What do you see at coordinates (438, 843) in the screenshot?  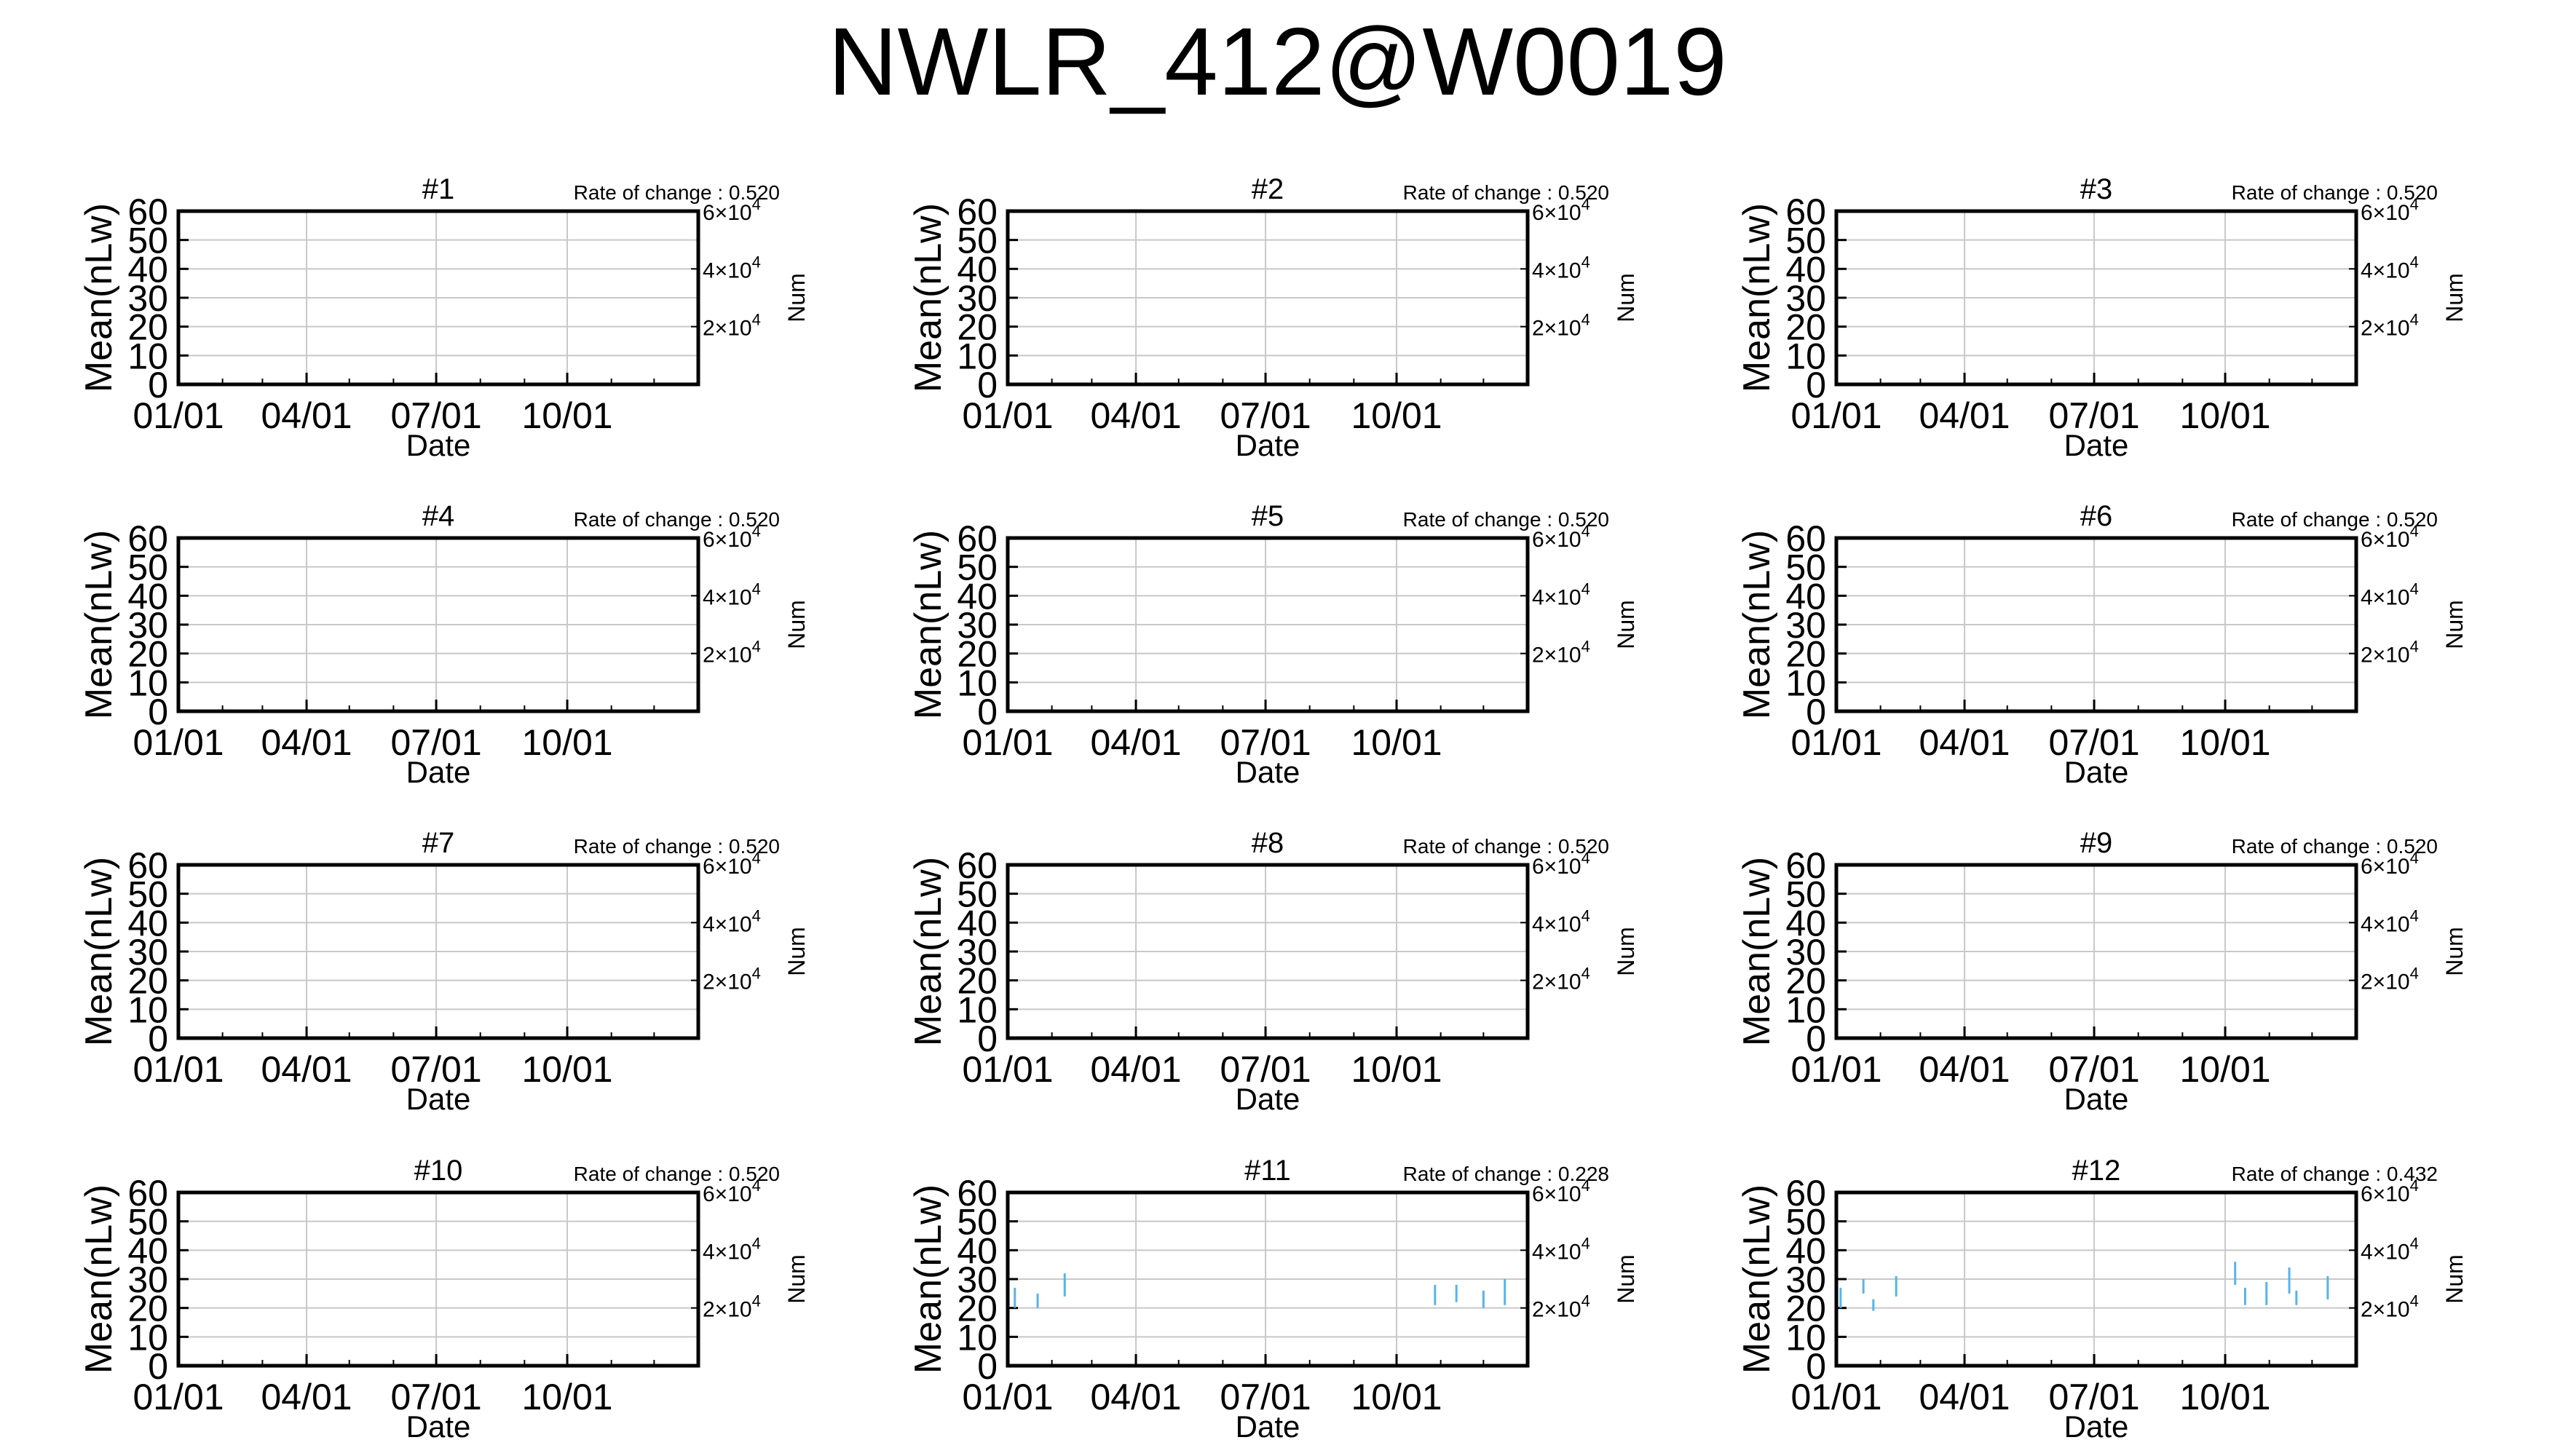 I see `subplot-title: #7` at bounding box center [438, 843].